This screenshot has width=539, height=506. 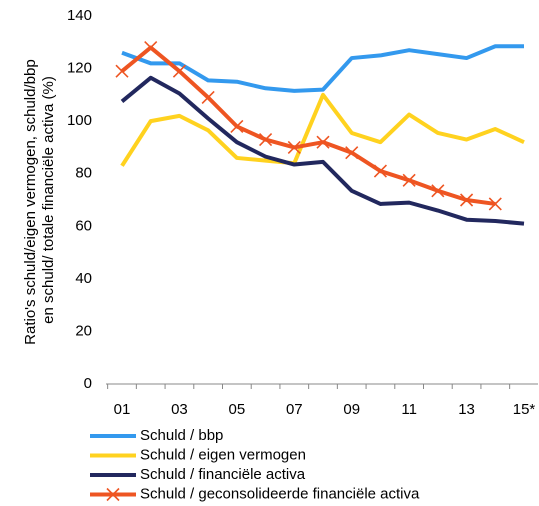 I want to click on y-tick-label: 40, so click(x=83, y=278).